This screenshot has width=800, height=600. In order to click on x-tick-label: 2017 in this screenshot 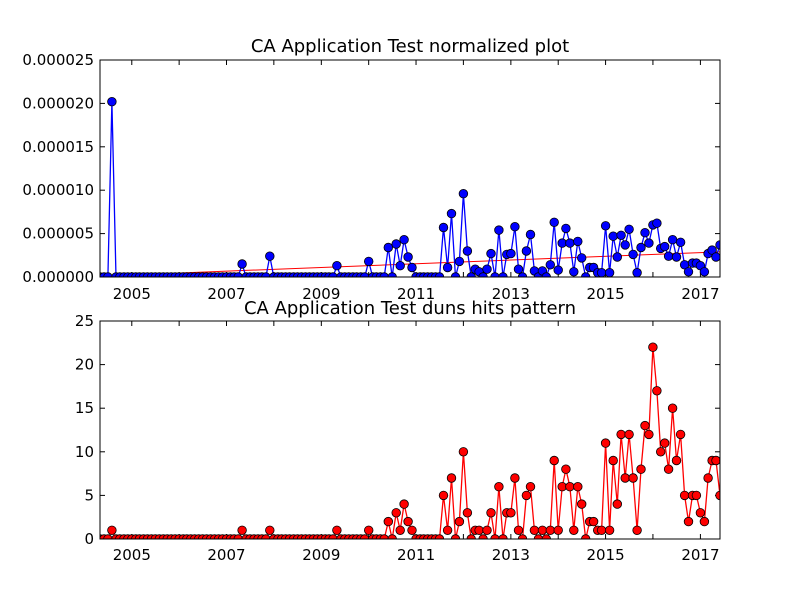, I will do `click(700, 294)`.